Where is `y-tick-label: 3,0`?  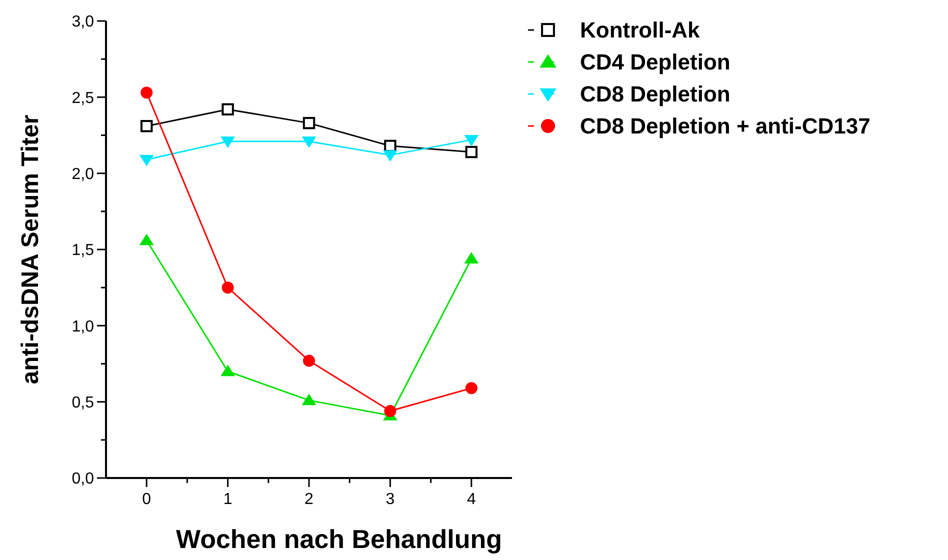 y-tick-label: 3,0 is located at coordinates (83, 22).